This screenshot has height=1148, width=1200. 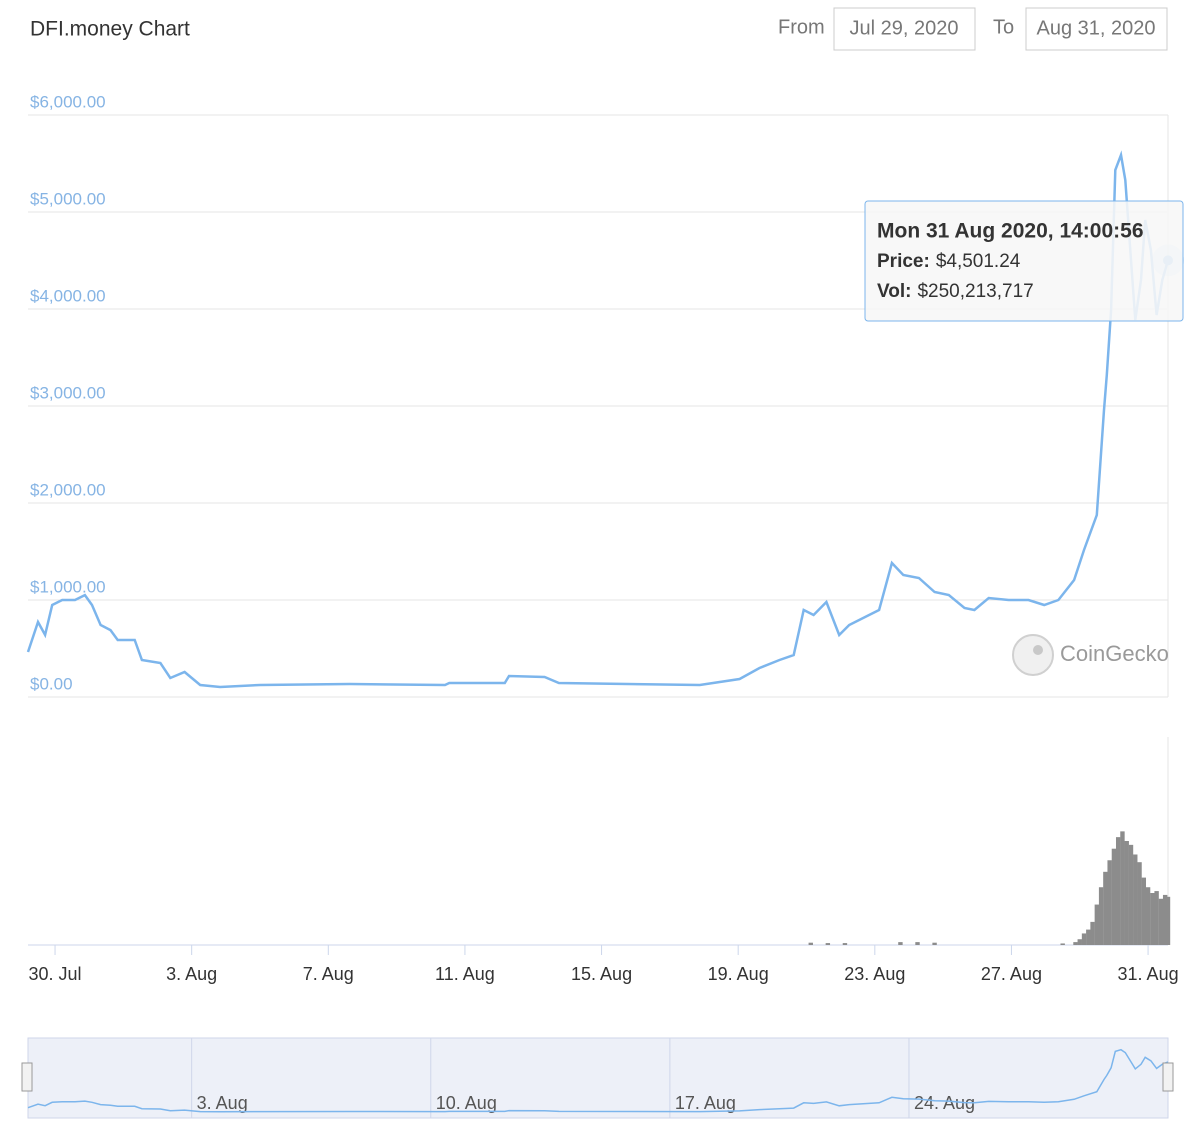 I want to click on navigator-line, so click(x=598, y=1080).